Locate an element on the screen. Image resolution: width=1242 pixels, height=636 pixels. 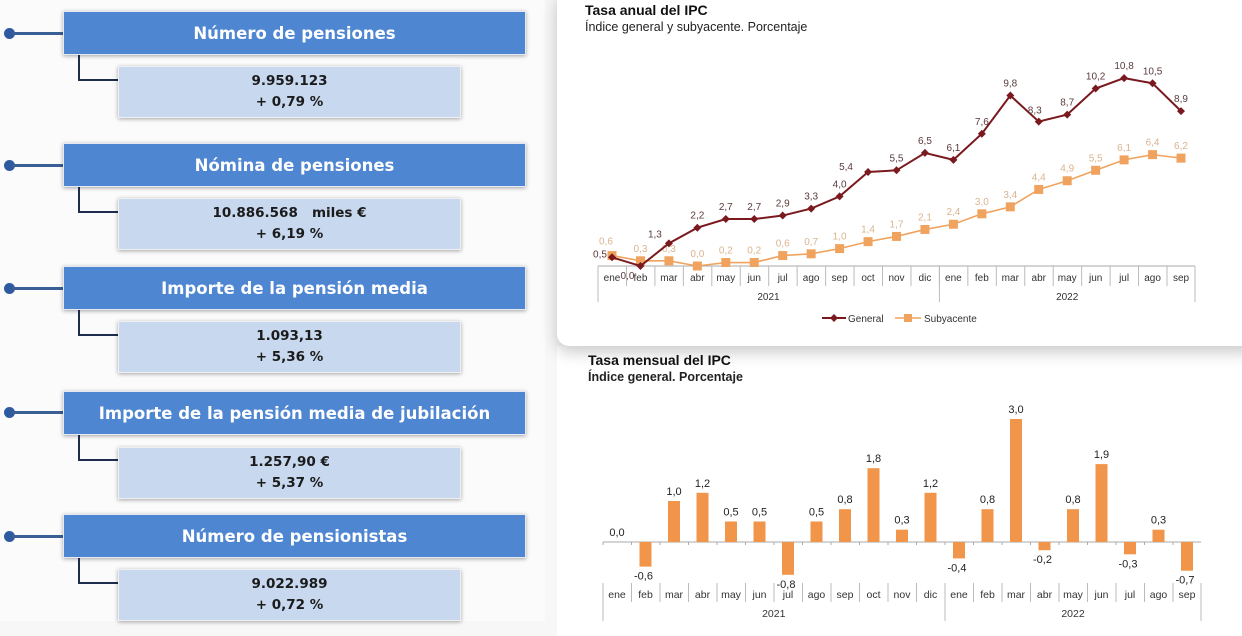
metric-value: 1.257,90 € is located at coordinates (289, 462).